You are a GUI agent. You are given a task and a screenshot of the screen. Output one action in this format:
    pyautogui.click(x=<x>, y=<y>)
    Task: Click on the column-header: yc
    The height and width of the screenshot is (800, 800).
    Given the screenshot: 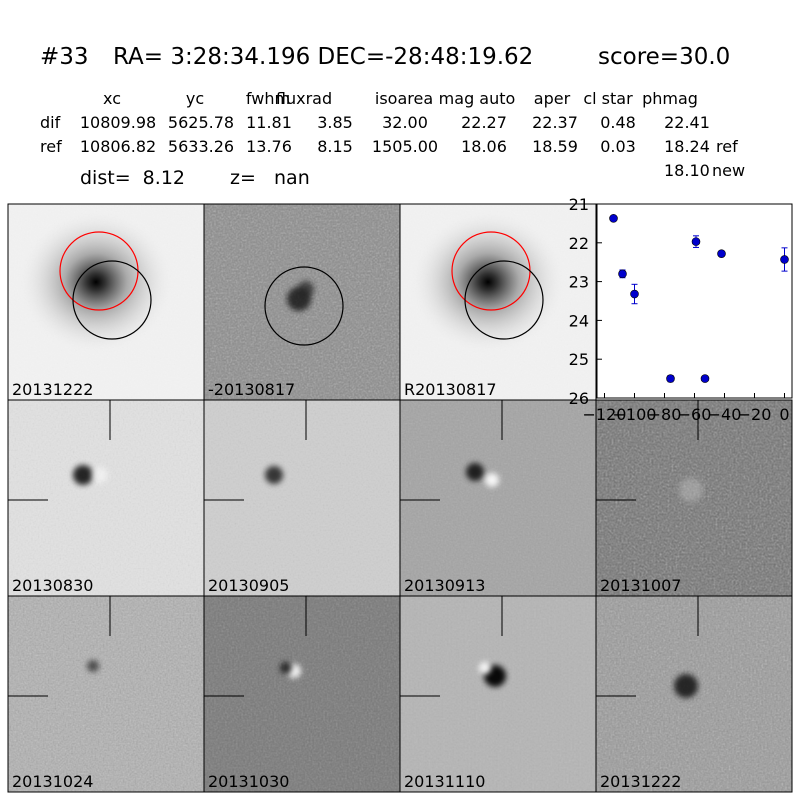 What is the action you would take?
    pyautogui.click(x=195, y=98)
    